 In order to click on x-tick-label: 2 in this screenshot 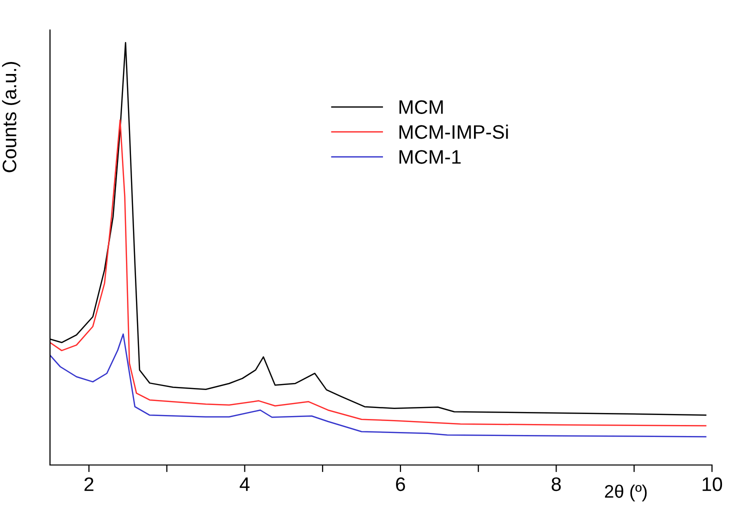, I will do `click(89, 484)`.